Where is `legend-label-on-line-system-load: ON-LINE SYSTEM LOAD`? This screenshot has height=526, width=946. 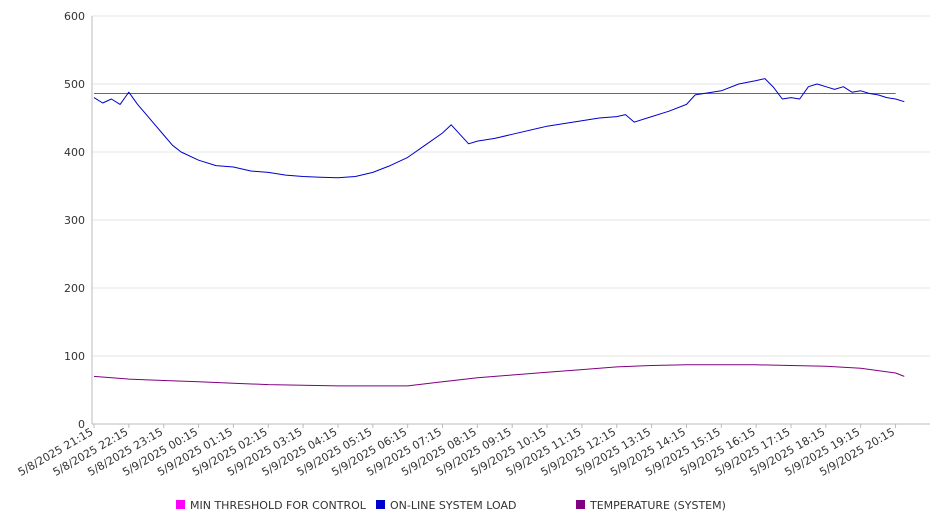
legend-label-on-line-system-load: ON-LINE SYSTEM LOAD is located at coordinates (453, 505).